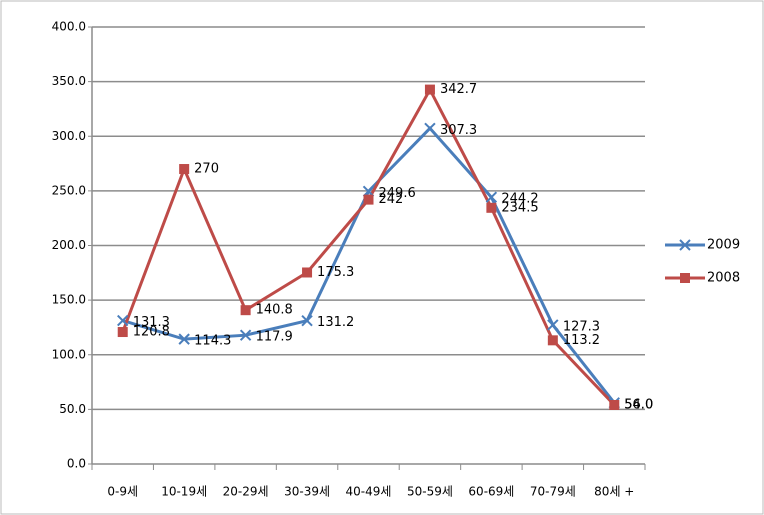  Describe the element at coordinates (723, 245) in the screenshot. I see `legend-label: 2009` at that location.